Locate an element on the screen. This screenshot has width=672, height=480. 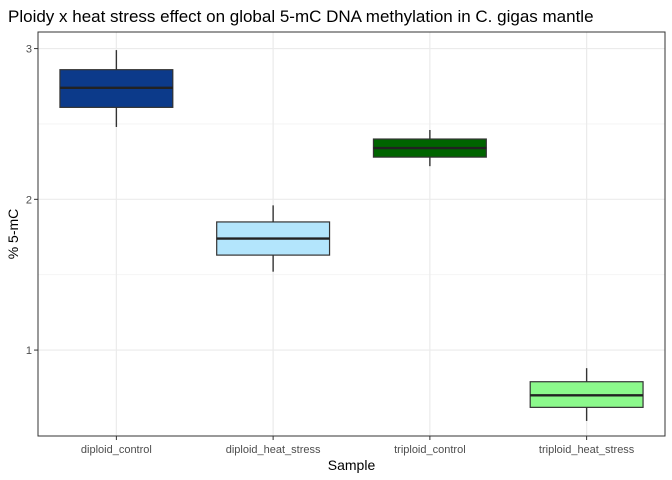
y-axis-title: % 5-mC is located at coordinates (13, 234).